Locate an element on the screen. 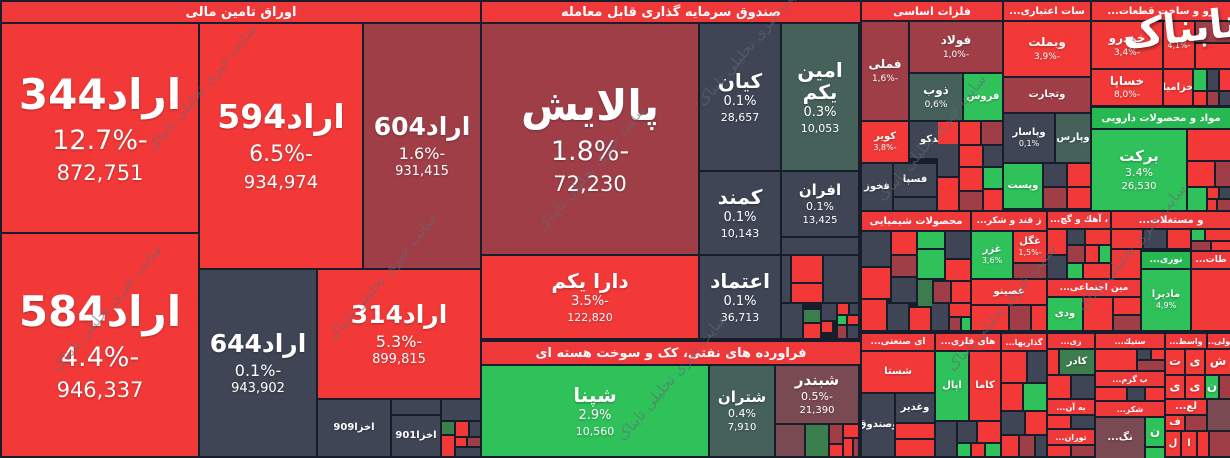 This screenshot has width=1230, height=458. tile-وپاسار: وپاسار 0,1% is located at coordinates (1029, 138).